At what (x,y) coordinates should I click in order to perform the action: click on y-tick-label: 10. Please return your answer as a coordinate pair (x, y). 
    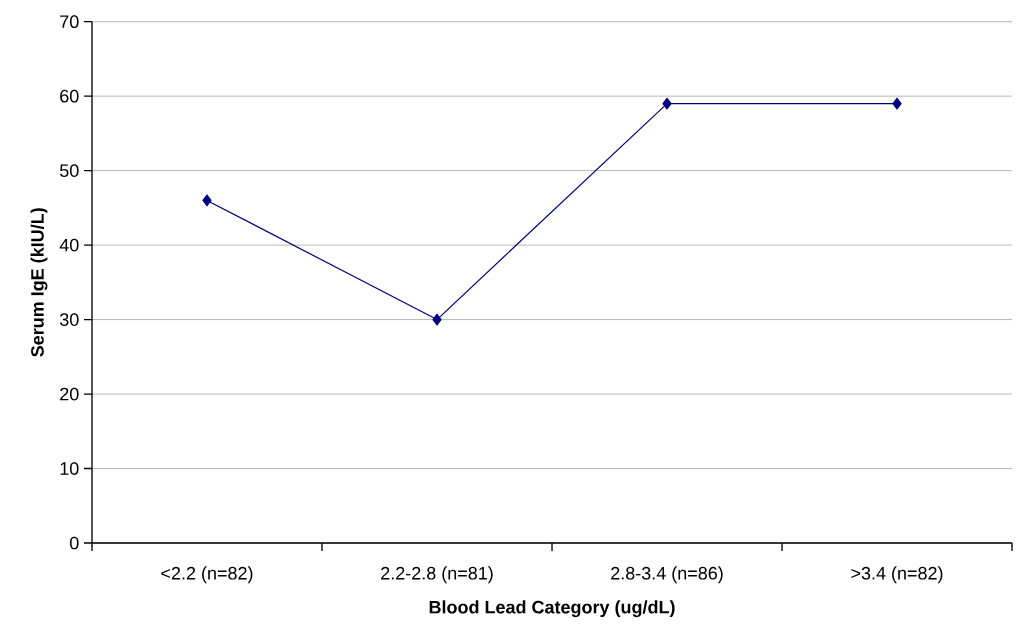
    Looking at the image, I should click on (69, 468).